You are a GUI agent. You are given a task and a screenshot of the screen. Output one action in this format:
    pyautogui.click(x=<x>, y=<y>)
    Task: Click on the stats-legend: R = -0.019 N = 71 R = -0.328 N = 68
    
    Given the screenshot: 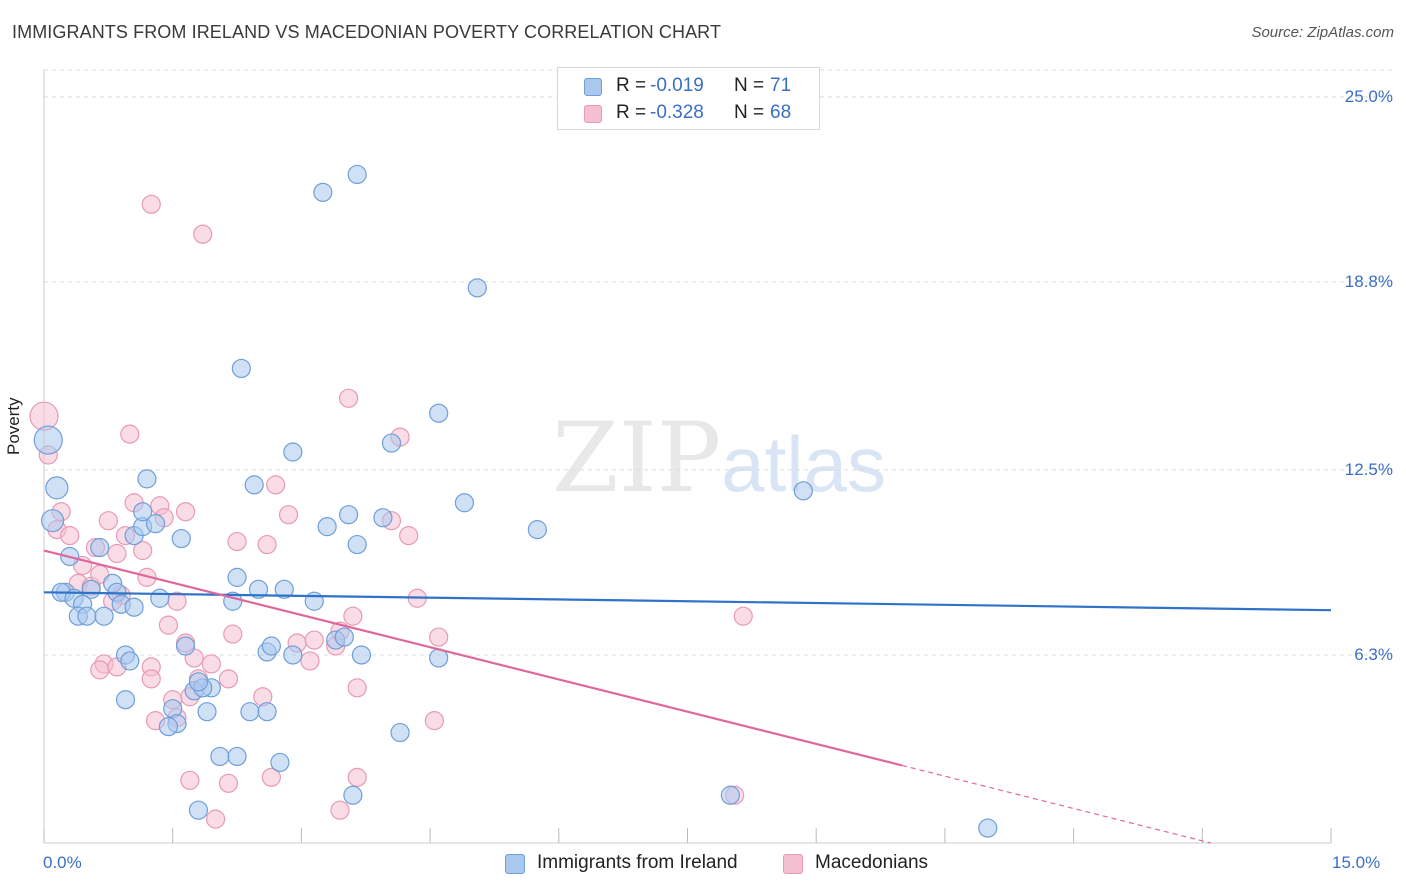 What is the action you would take?
    pyautogui.click(x=688, y=98)
    